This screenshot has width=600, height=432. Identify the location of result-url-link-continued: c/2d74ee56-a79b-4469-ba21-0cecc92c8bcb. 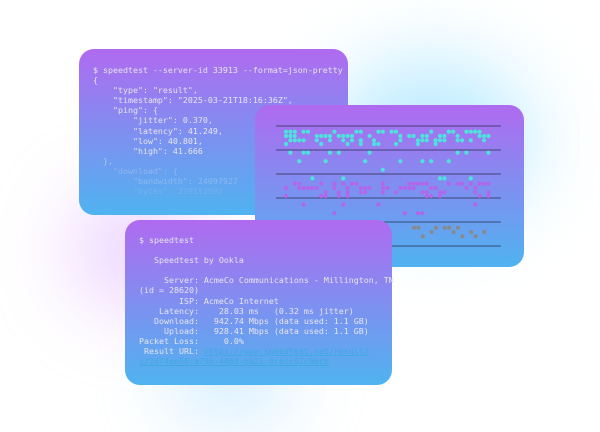
(234, 361).